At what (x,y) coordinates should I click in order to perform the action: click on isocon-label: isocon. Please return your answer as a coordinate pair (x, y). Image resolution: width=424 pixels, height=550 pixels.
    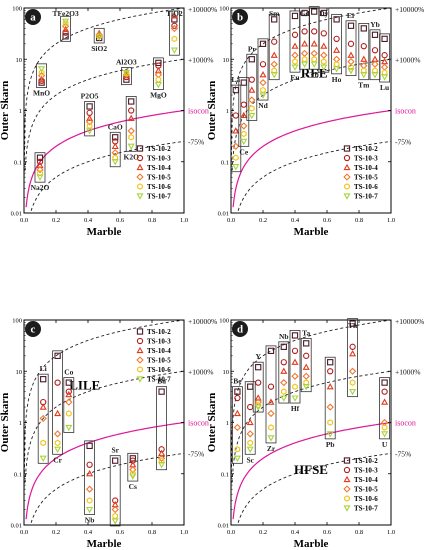
    Looking at the image, I should click on (405, 111).